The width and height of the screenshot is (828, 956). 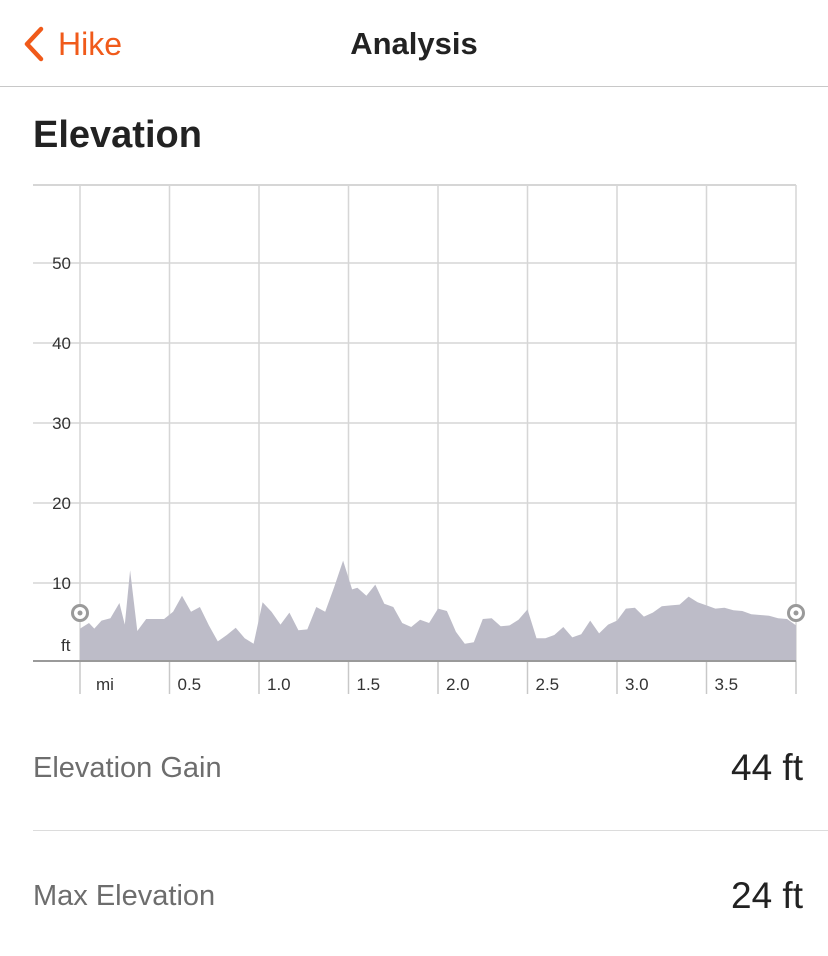 What do you see at coordinates (127, 768) in the screenshot?
I see `elevation-gain-label: Elevation Gain` at bounding box center [127, 768].